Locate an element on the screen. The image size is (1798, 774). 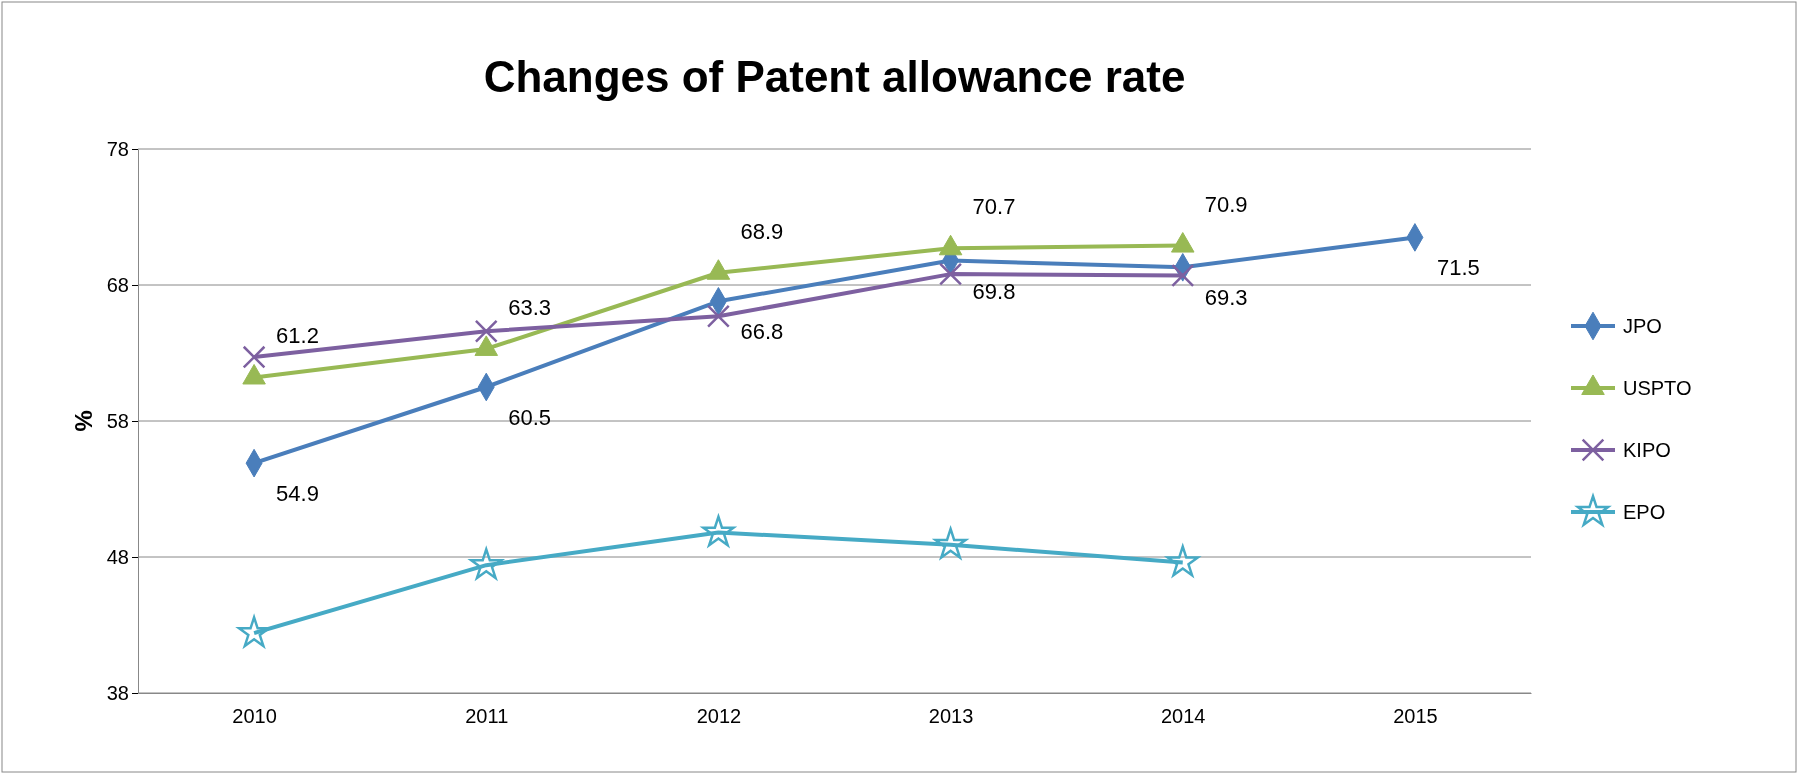
legend-label: USPTO is located at coordinates (1657, 388).